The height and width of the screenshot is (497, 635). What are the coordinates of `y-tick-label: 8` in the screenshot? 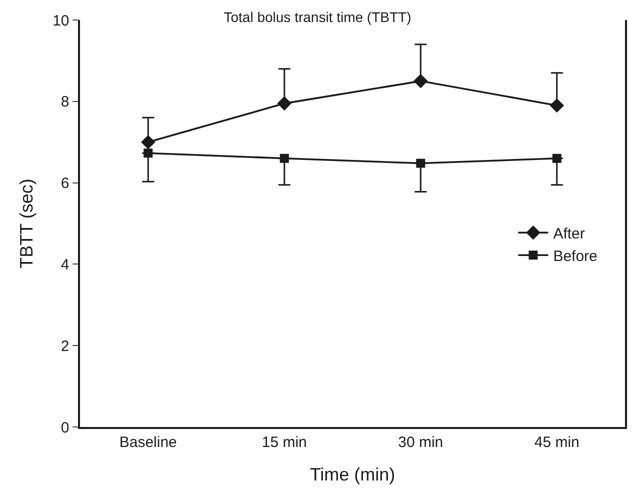 It's located at (65, 102).